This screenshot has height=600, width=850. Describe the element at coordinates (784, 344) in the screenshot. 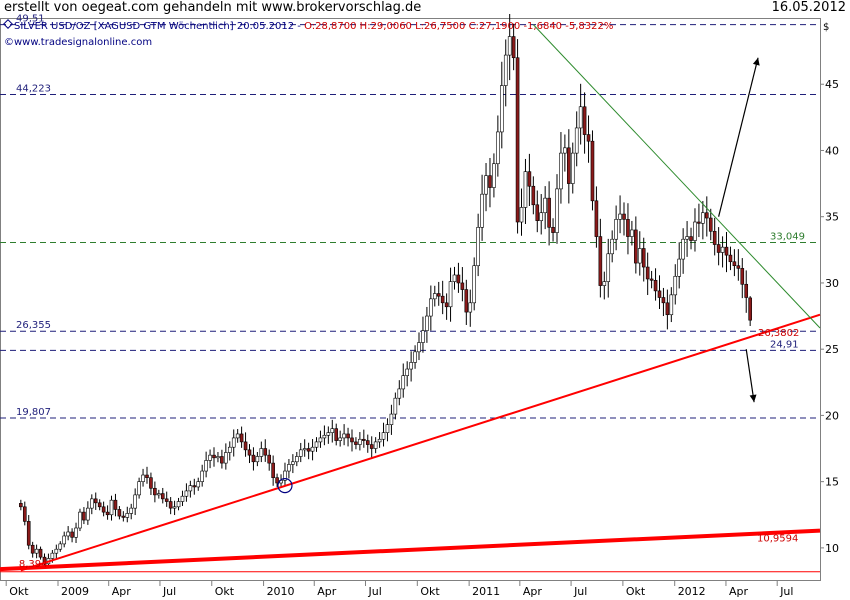

I see `level-label: 24,91` at that location.